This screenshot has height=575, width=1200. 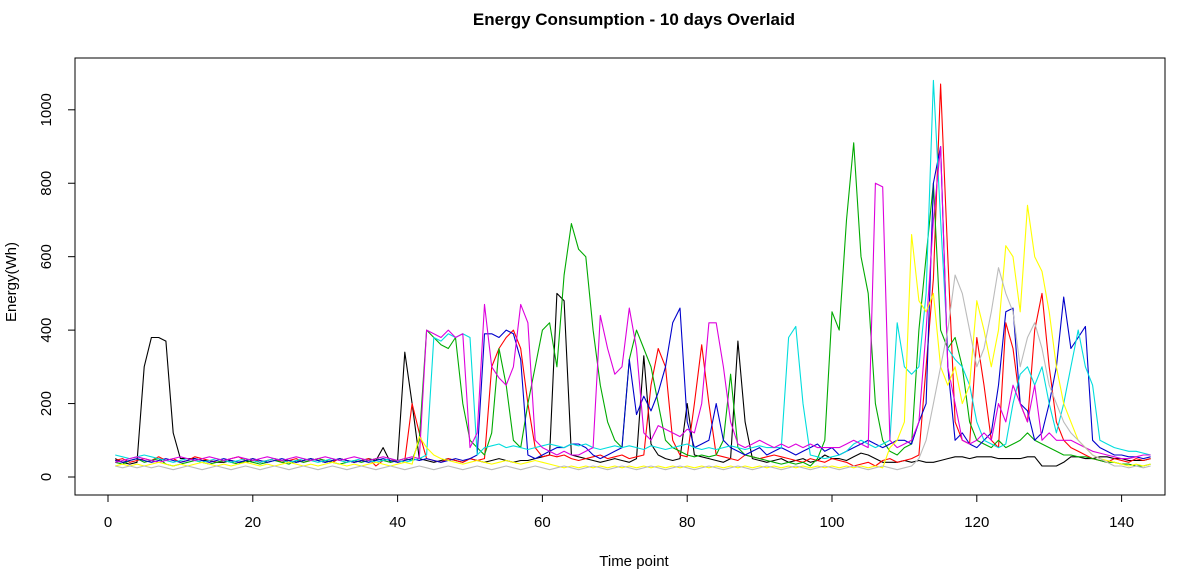 What do you see at coordinates (634, 19) in the screenshot?
I see `chart-title: Energy Consumption - 10 days Overlaid` at bounding box center [634, 19].